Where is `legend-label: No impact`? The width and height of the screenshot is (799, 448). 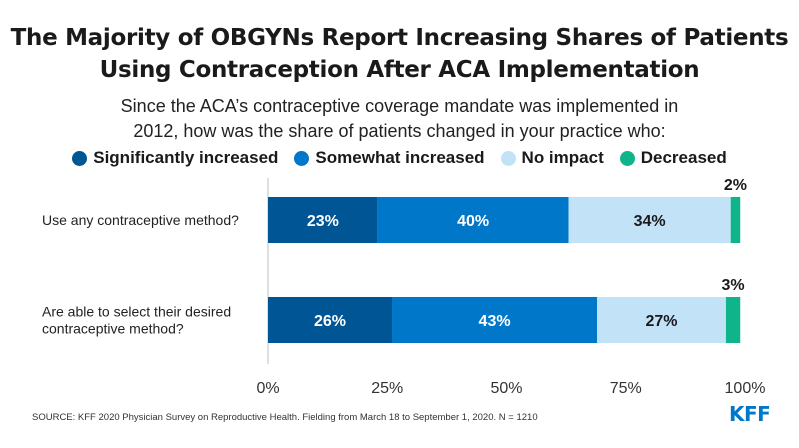 legend-label: No impact is located at coordinates (562, 157).